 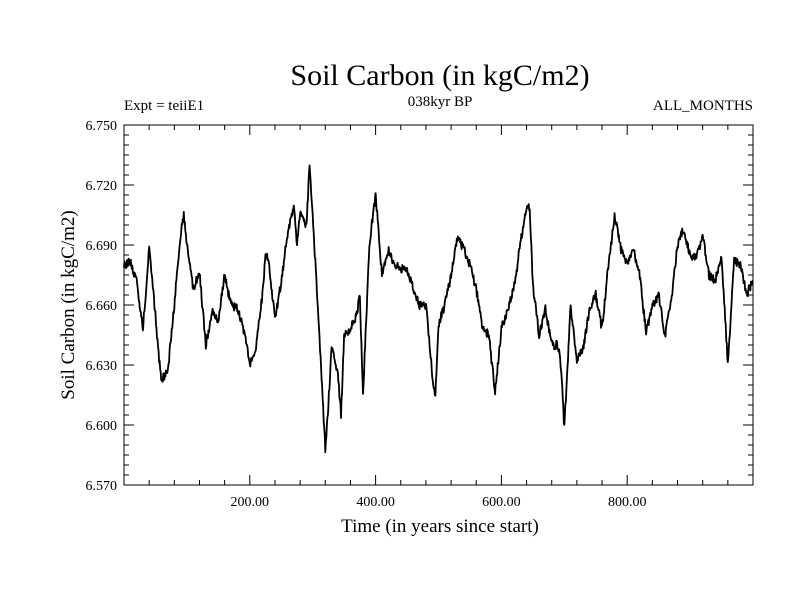 What do you see at coordinates (102, 426) in the screenshot?
I see `y-tick-label: 6.600` at bounding box center [102, 426].